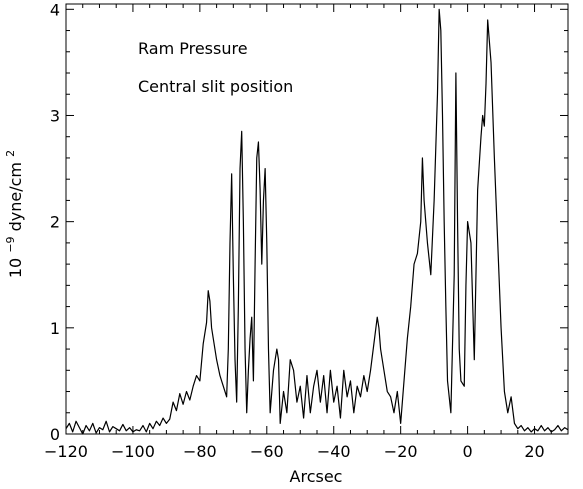 This screenshot has width=583, height=489. I want to click on y-axis-title-prefix: 10, so click(15, 268).